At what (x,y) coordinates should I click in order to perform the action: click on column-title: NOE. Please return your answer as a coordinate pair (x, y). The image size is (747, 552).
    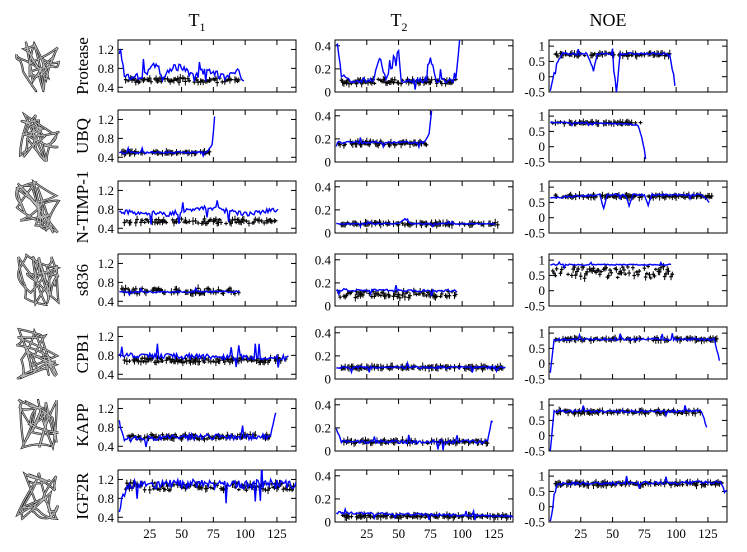
    Looking at the image, I should click on (608, 20).